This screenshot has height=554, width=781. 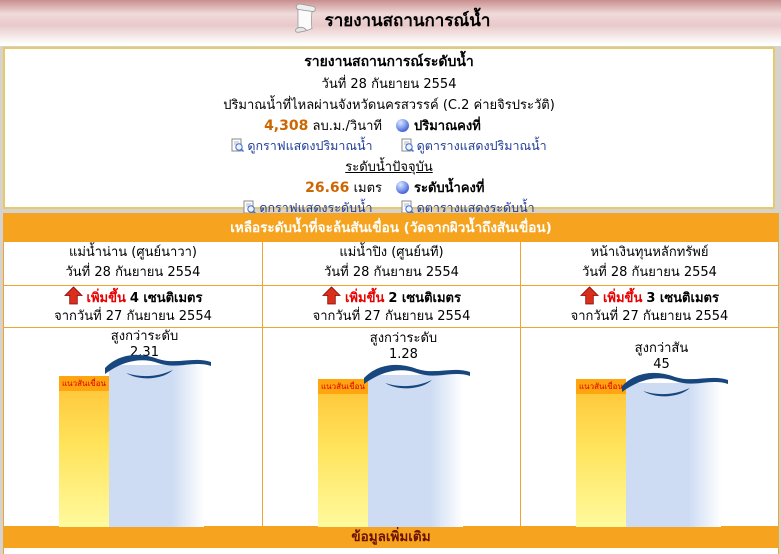 What do you see at coordinates (391, 252) in the screenshot?
I see `station-name: แม่น้ำปิง (ศูนย์นที)` at bounding box center [391, 252].